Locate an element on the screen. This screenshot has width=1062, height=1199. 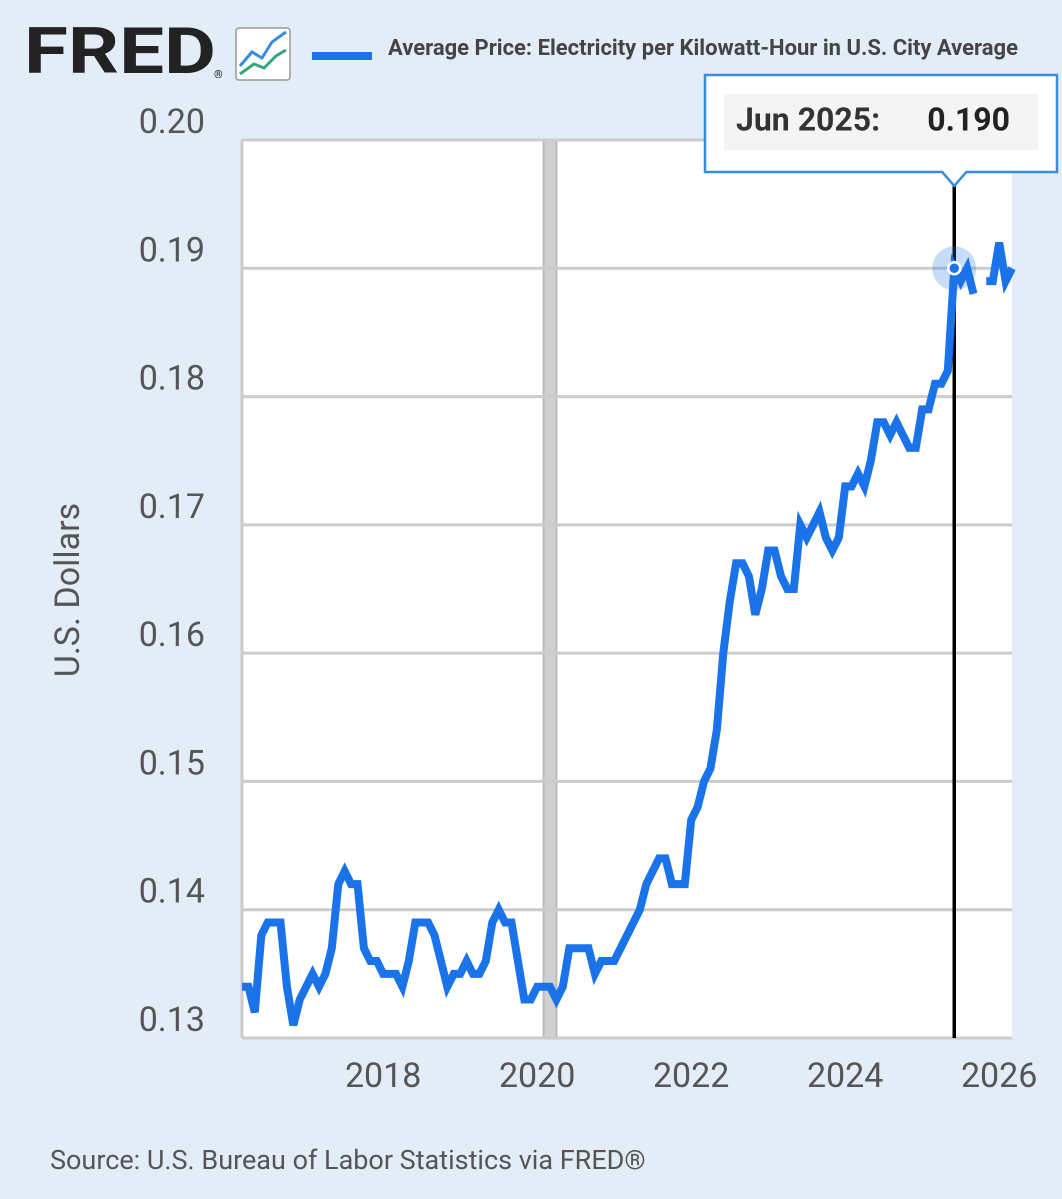
y-tick-label: 0.14 is located at coordinates (172, 892).